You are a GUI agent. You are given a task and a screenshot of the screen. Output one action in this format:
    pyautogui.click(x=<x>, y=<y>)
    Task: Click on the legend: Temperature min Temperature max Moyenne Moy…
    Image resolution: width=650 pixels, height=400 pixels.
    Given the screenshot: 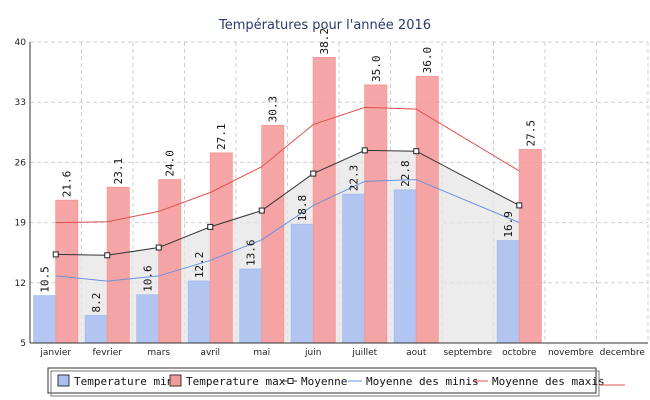 What is the action you would take?
    pyautogui.click(x=336, y=382)
    